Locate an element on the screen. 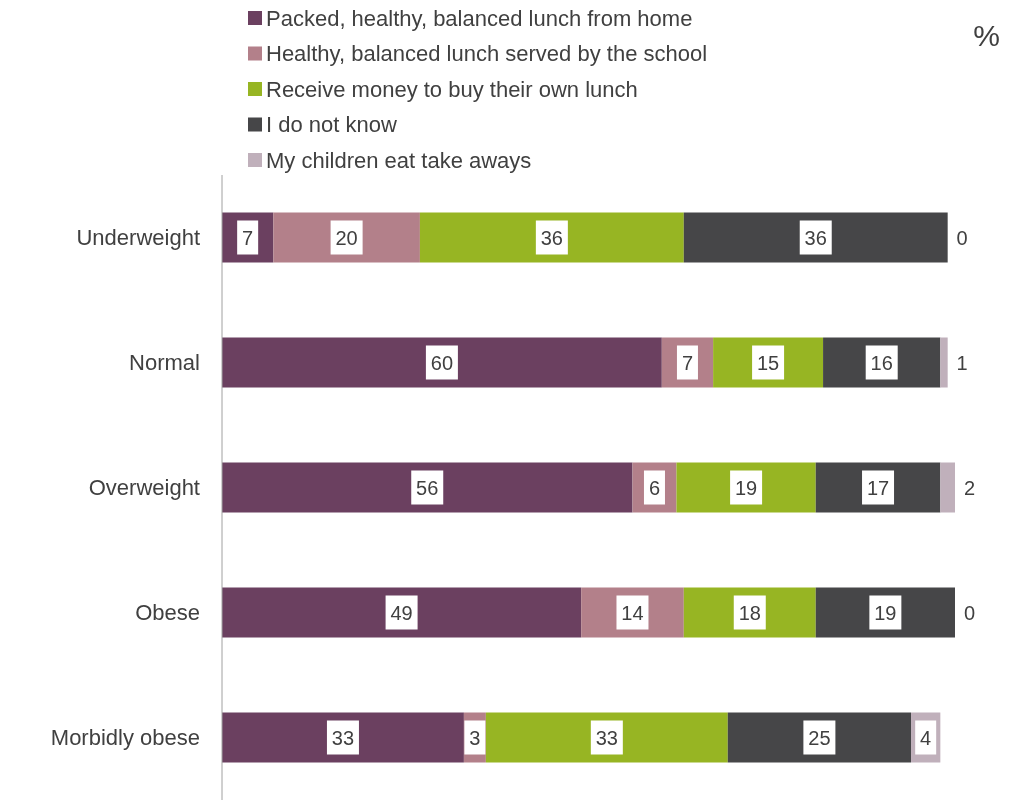 The image size is (1013, 803). data-label: 16 is located at coordinates (881, 362).